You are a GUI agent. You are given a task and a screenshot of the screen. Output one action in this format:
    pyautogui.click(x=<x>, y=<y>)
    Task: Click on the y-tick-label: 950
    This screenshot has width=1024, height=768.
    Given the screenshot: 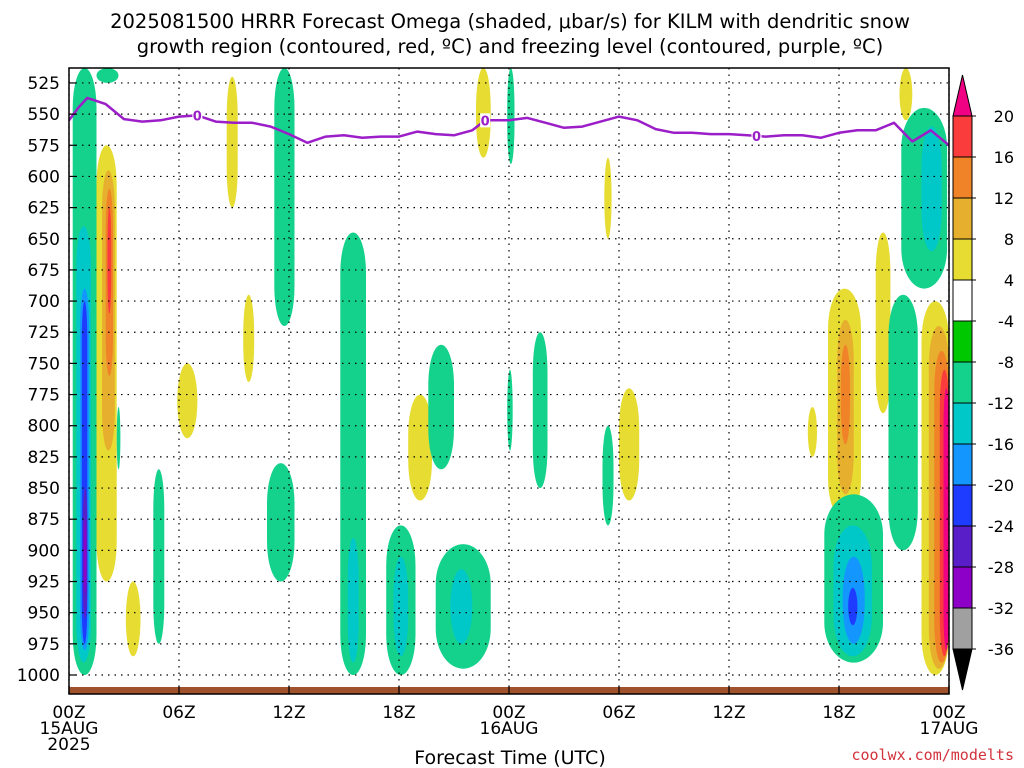 What is the action you would take?
    pyautogui.click(x=44, y=614)
    